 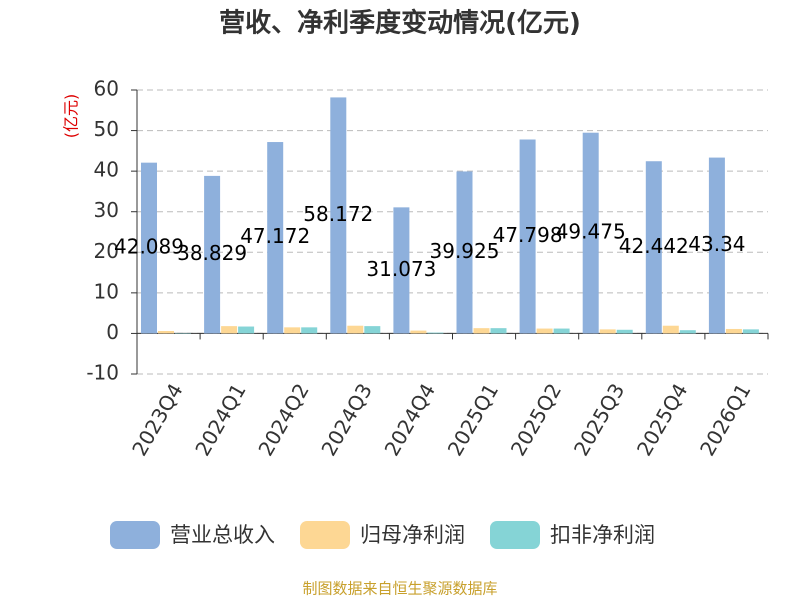 I want to click on x-tick-label: 2026Q1, so click(x=725, y=419).